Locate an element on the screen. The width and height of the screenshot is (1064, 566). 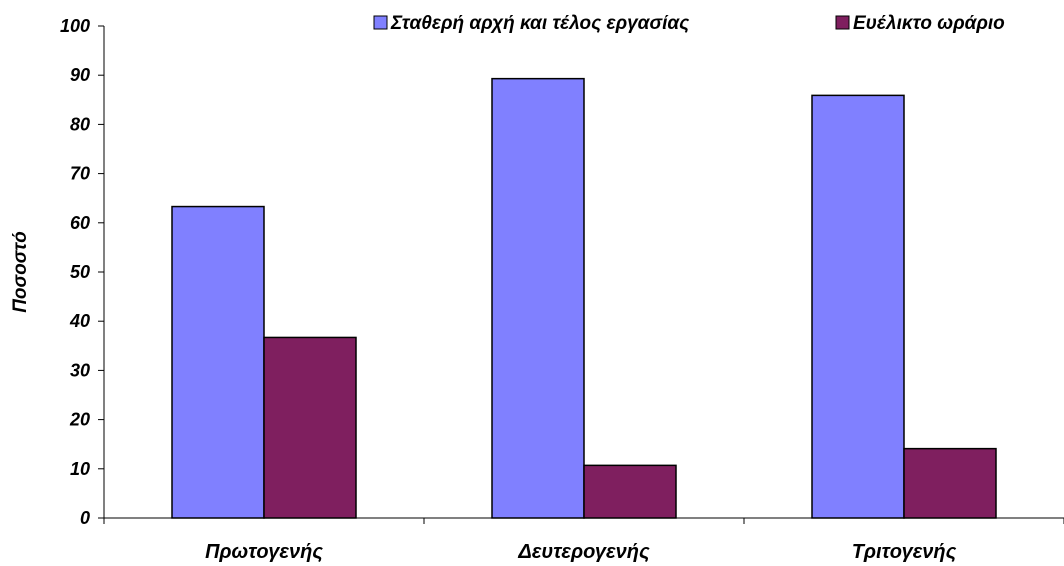
y-tick-label: 60 is located at coordinates (80, 223).